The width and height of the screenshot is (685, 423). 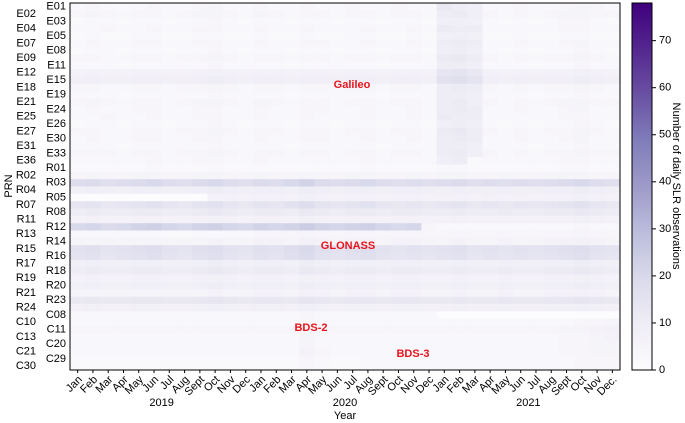 I want to click on colorbar-tick-label: 60, so click(x=665, y=88).